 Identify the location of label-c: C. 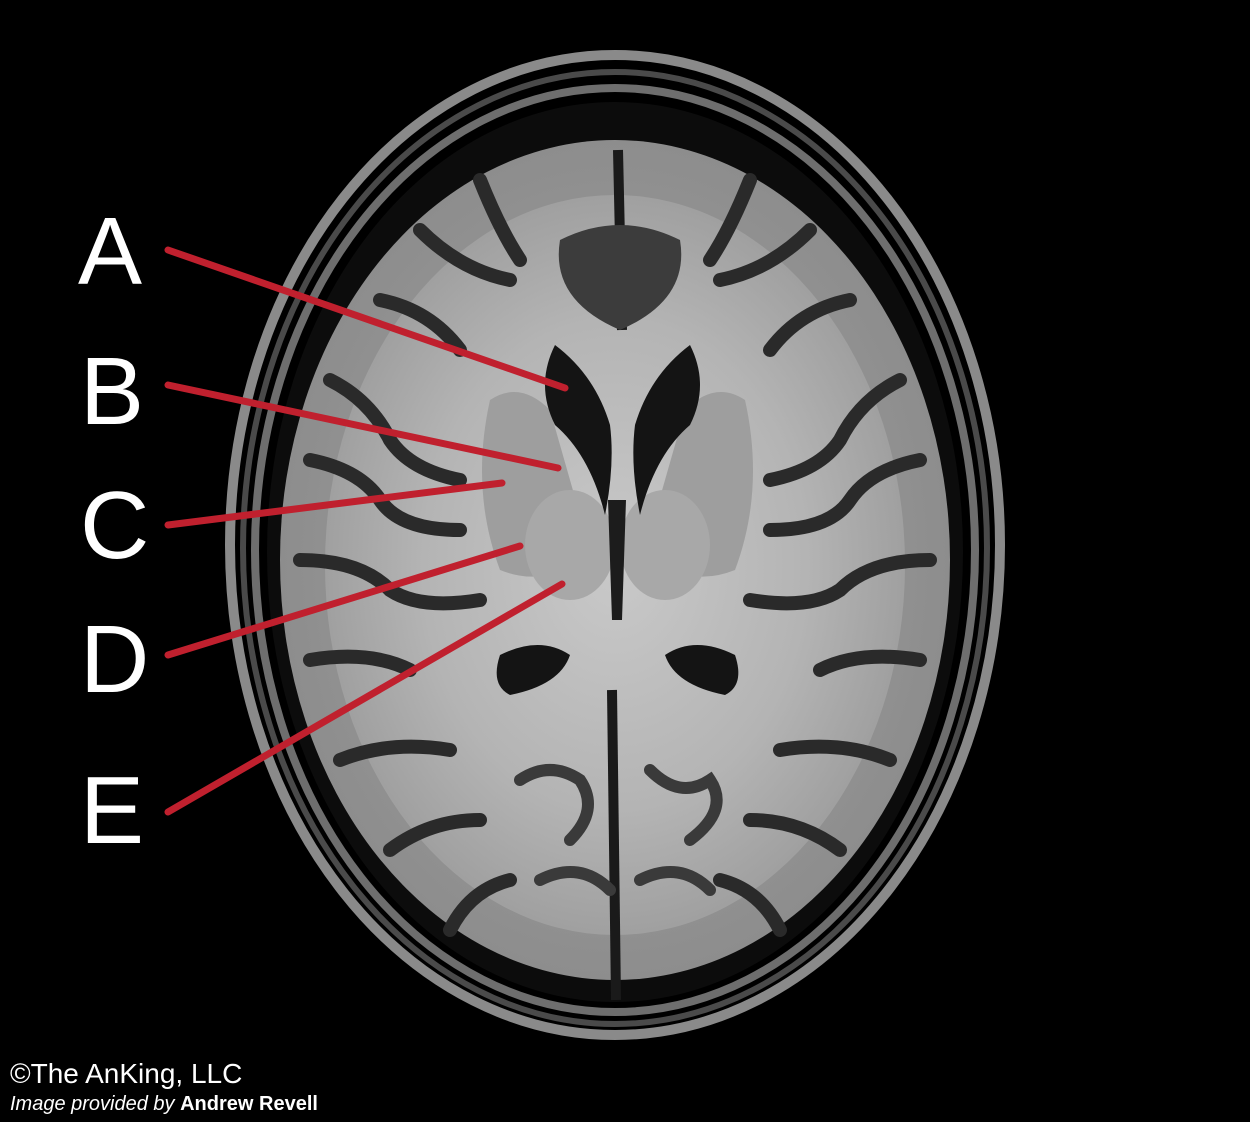
(115, 525).